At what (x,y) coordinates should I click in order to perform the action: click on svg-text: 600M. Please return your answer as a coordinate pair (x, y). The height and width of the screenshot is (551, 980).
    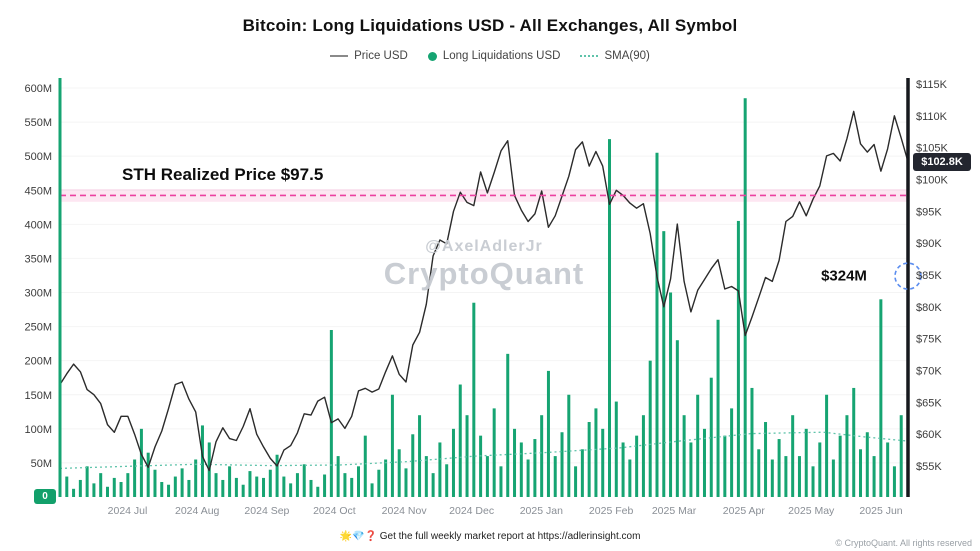
    Looking at the image, I should click on (38, 89).